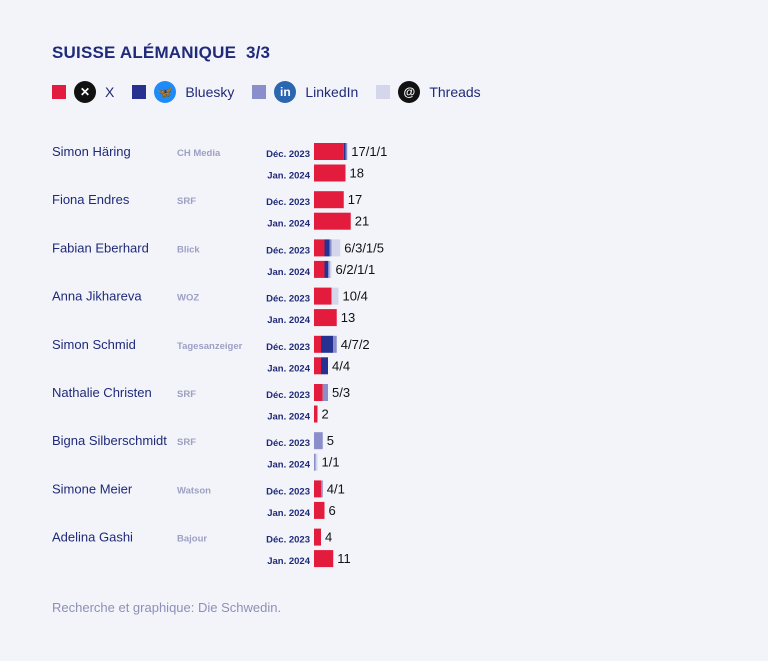  I want to click on value-label: 2, so click(325, 414).